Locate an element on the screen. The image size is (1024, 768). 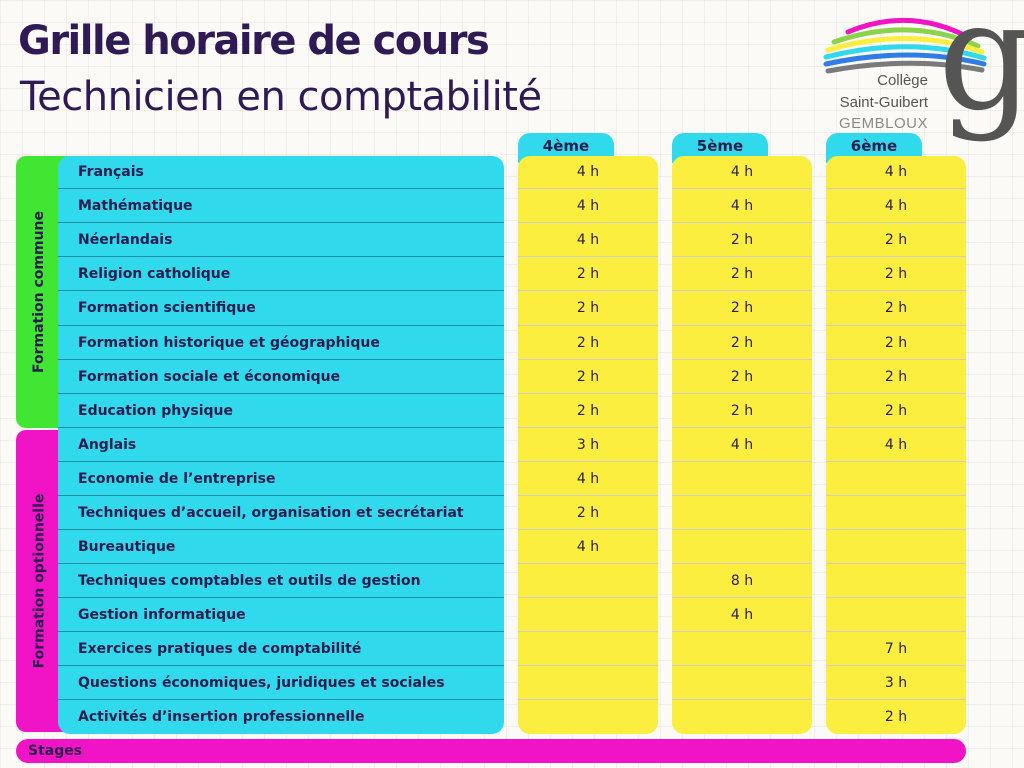
page-title: Grille horaire de cours is located at coordinates (254, 41).